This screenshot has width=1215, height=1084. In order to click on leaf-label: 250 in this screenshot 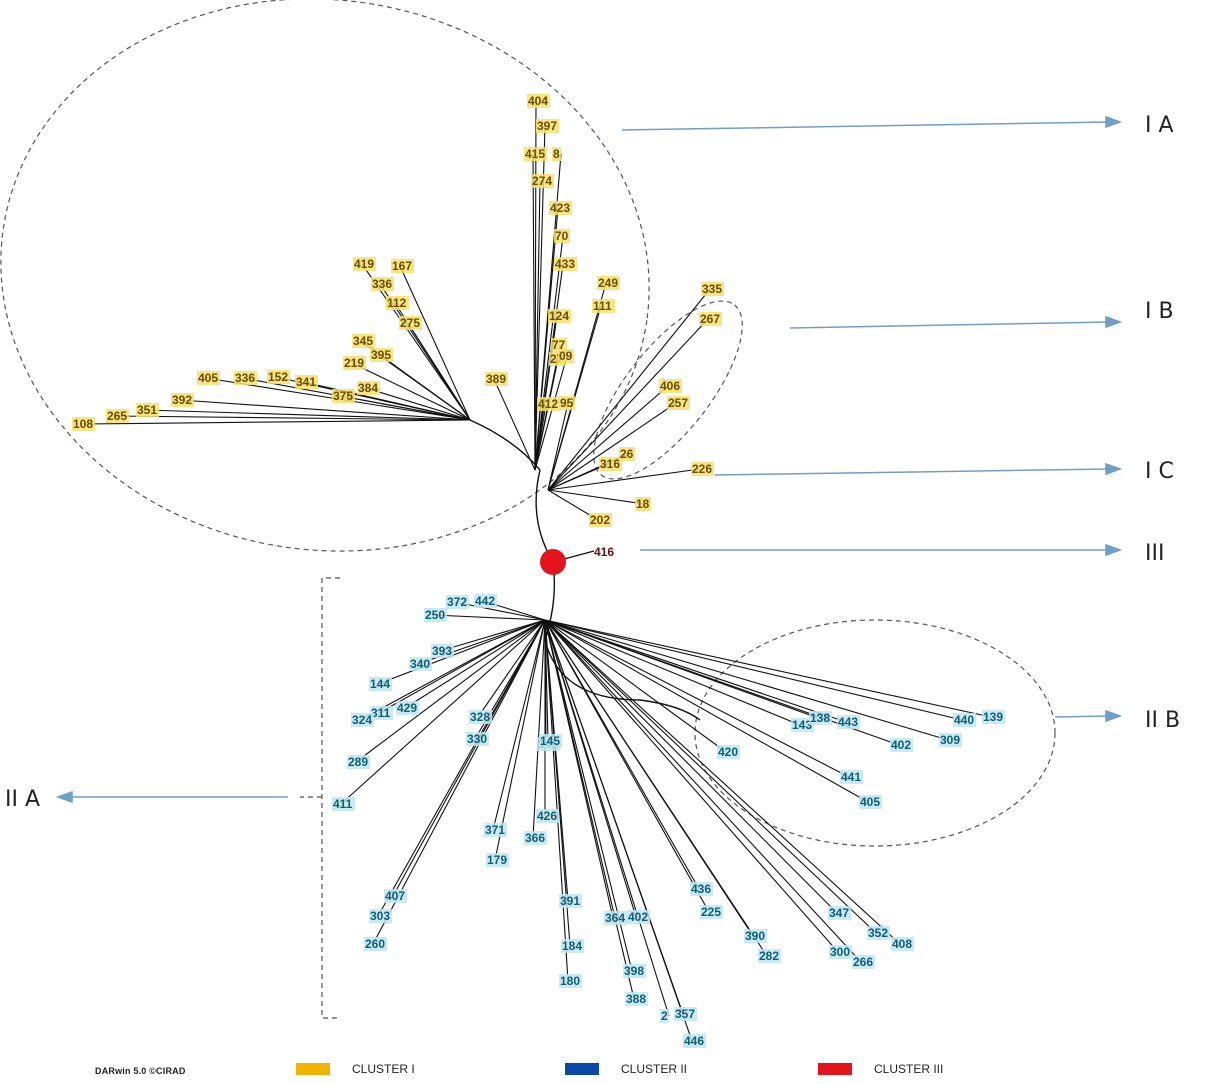, I will do `click(435, 615)`.